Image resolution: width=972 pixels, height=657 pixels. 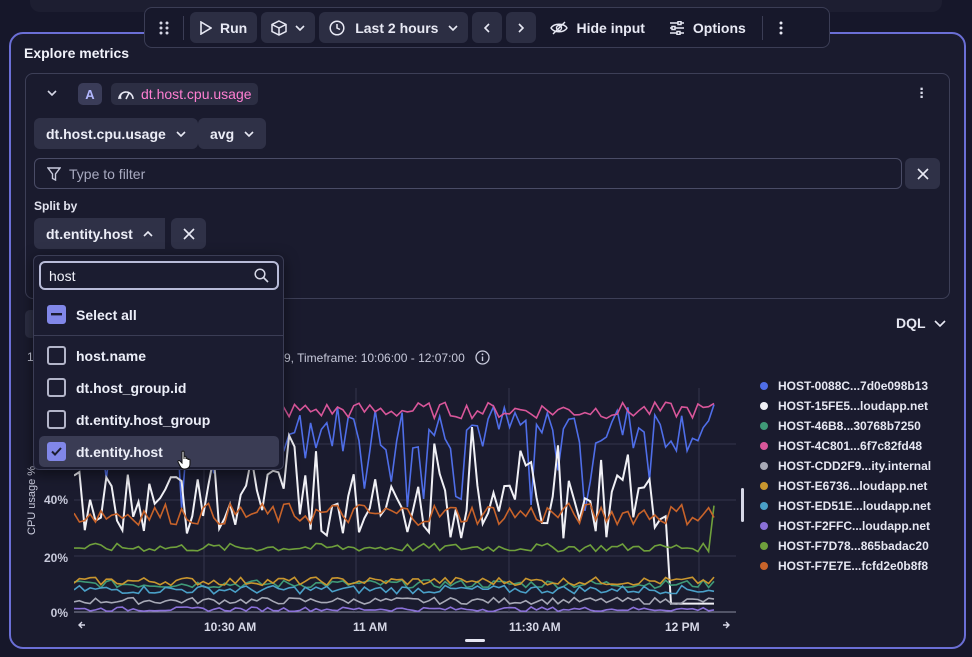 I want to click on clear-filter-button, so click(x=922, y=173).